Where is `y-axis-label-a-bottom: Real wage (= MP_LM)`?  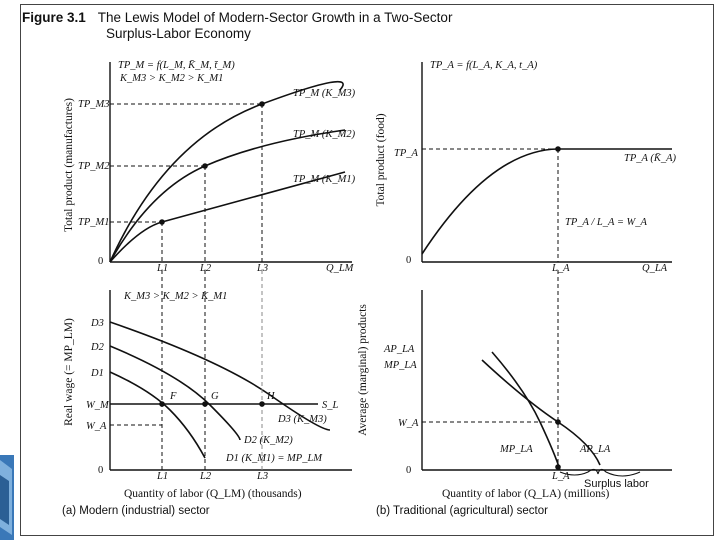 y-axis-label-a-bottom: Real wage (= MP_LM) is located at coordinates (69, 372).